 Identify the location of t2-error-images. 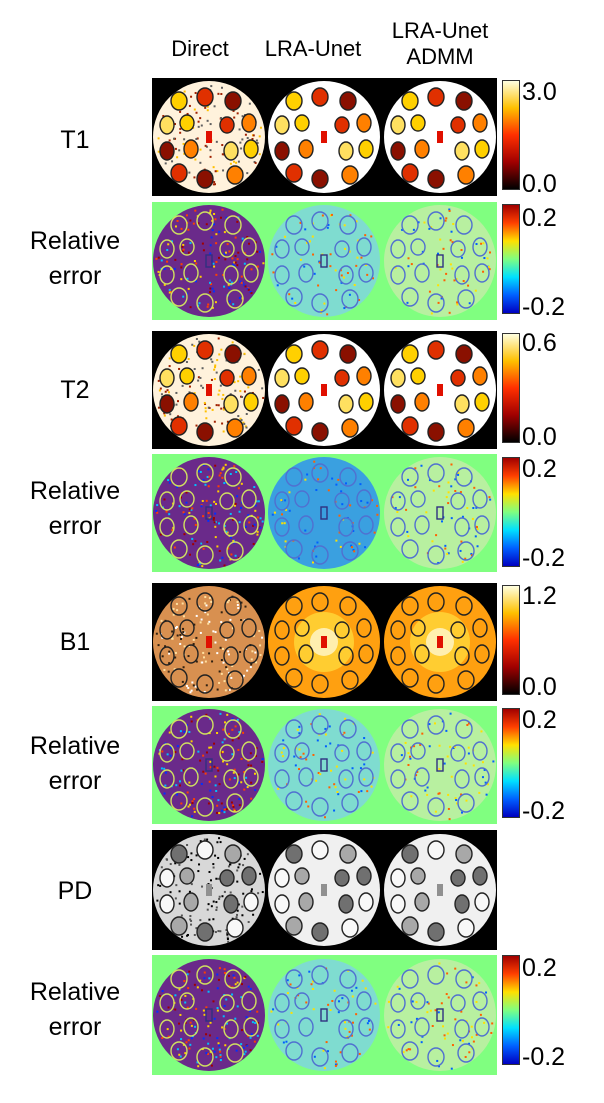
(324, 513).